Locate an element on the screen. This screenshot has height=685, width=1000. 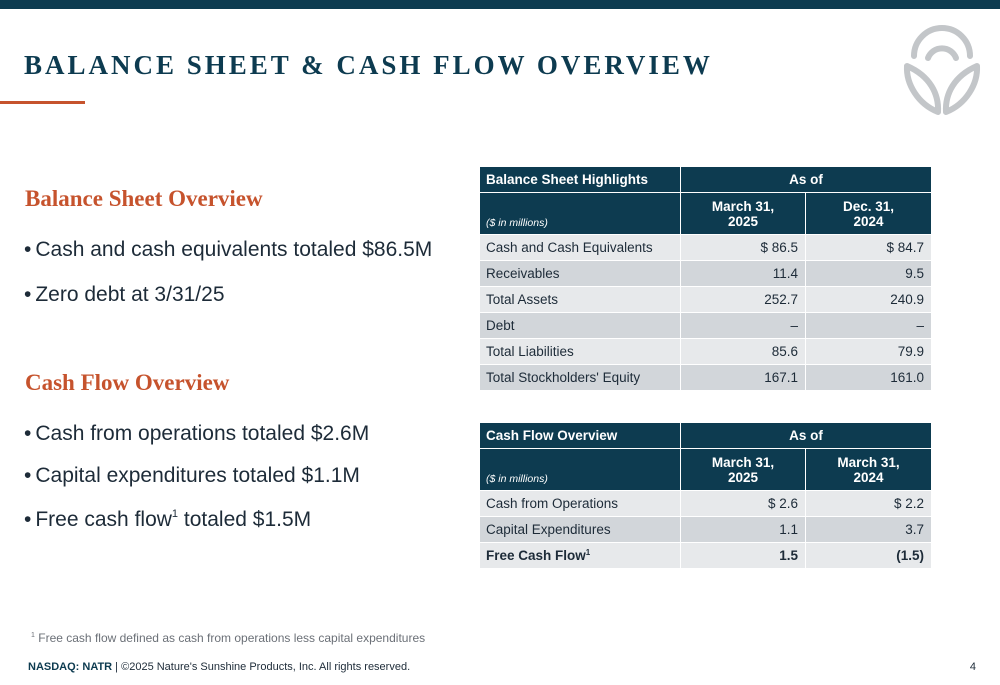
table-row: Cash from Operations $ 2.6 $ 2.2 is located at coordinates (705, 503).